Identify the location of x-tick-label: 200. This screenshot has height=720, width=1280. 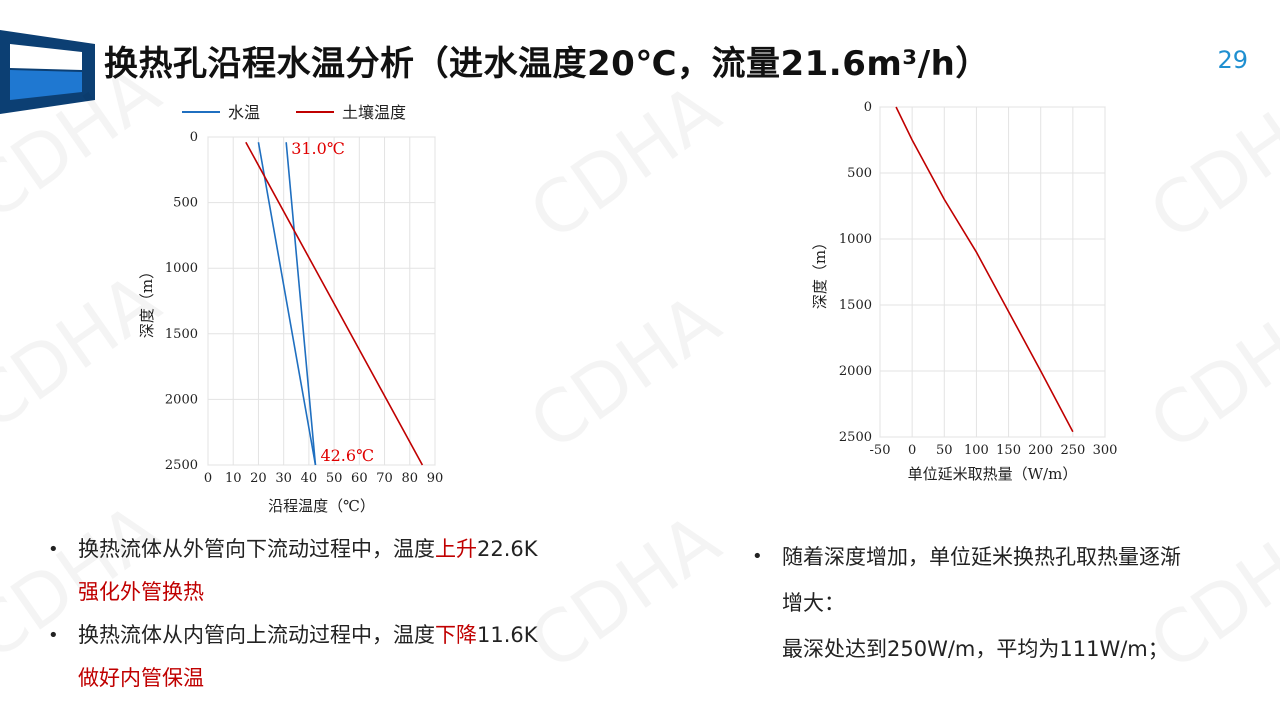
(1040, 450).